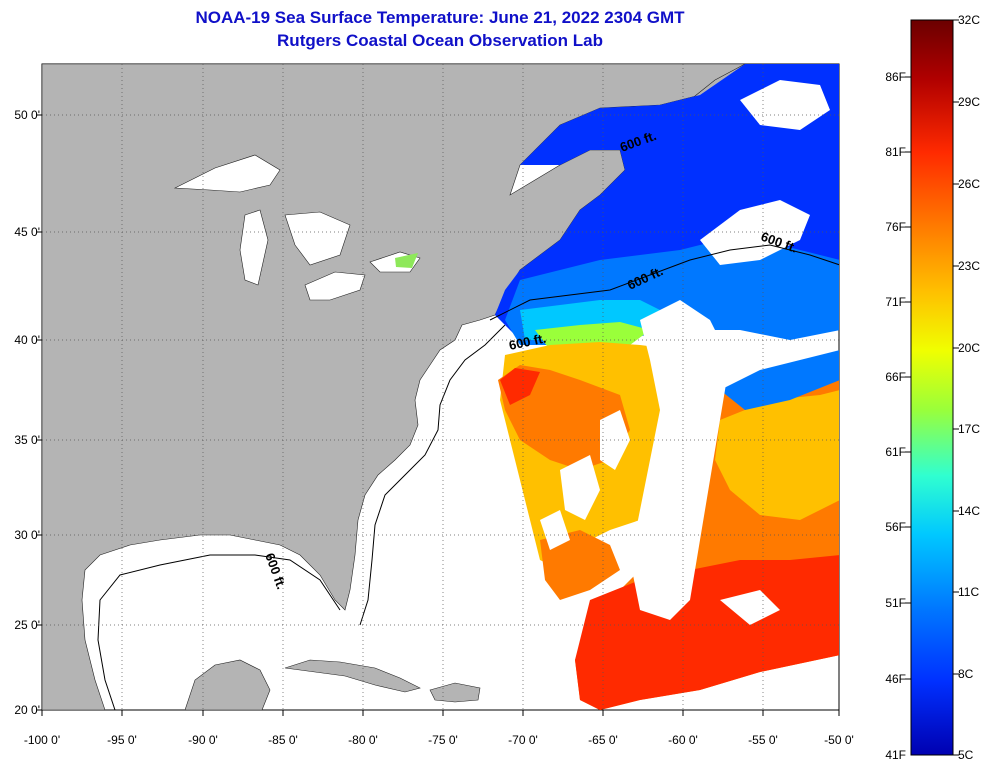  What do you see at coordinates (440, 40) in the screenshot?
I see `map-subtitle: Rutgers Coastal Ocean Observation Lab` at bounding box center [440, 40].